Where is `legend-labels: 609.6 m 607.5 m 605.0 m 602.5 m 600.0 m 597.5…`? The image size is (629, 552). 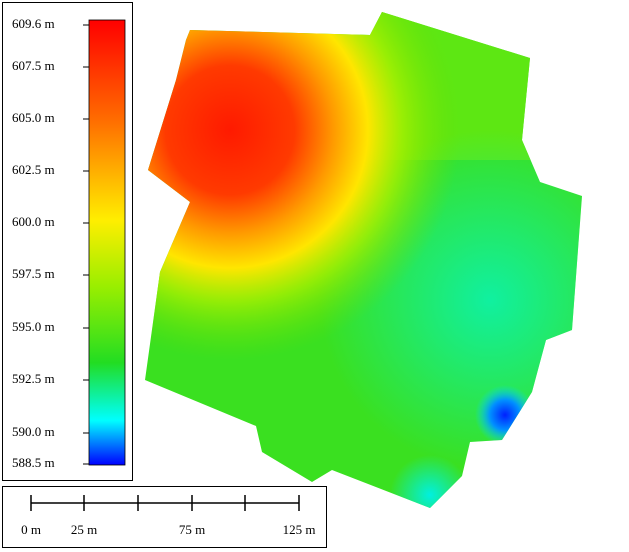 legend-labels: 609.6 m 607.5 m 605.0 m 602.5 m 600.0 m 597.5… is located at coordinates (50, 243).